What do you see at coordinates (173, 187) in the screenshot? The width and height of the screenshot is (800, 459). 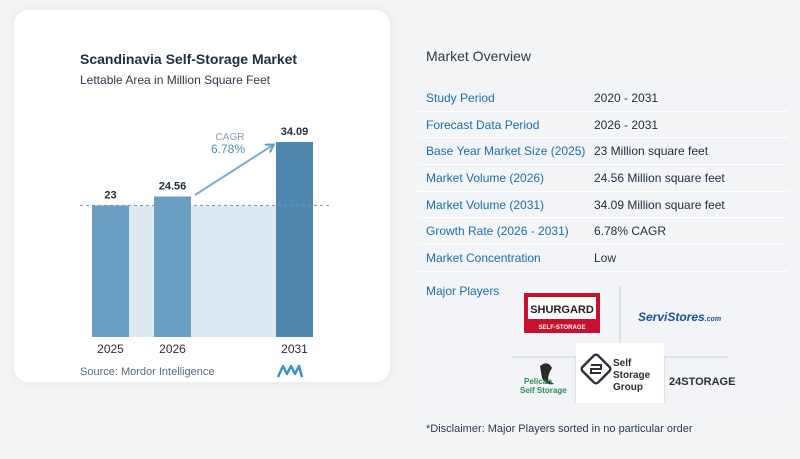 I see `bar-value-label: 24.56` at bounding box center [173, 187].